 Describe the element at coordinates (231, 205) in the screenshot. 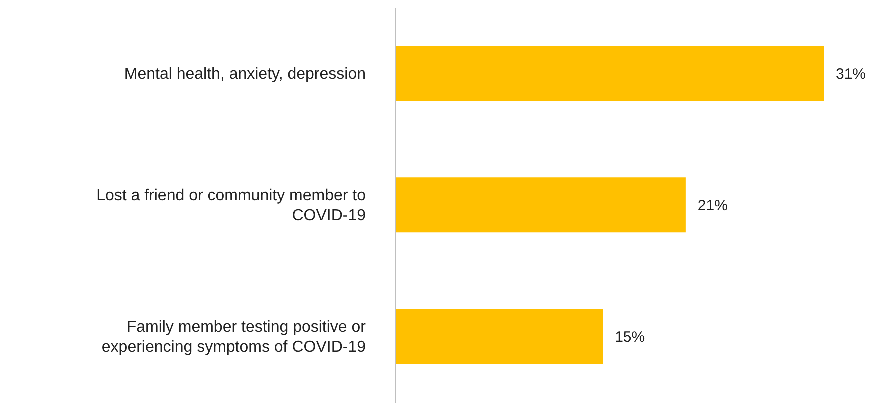

I see `y-tick-label: Lost a friend or community member to COVID-19` at that location.